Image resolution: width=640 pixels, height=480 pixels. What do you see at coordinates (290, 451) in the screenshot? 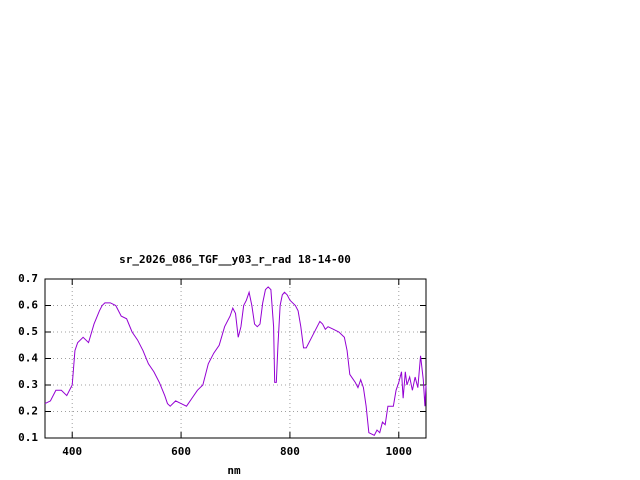
I see `x-tick-label: 800` at bounding box center [290, 451].